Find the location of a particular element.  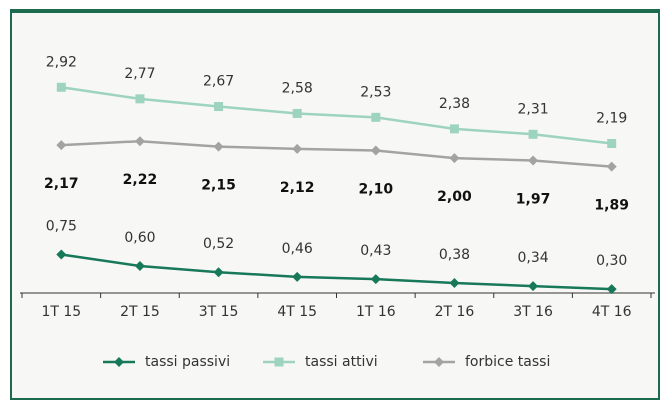

data-label: 1,89 is located at coordinates (611, 206).